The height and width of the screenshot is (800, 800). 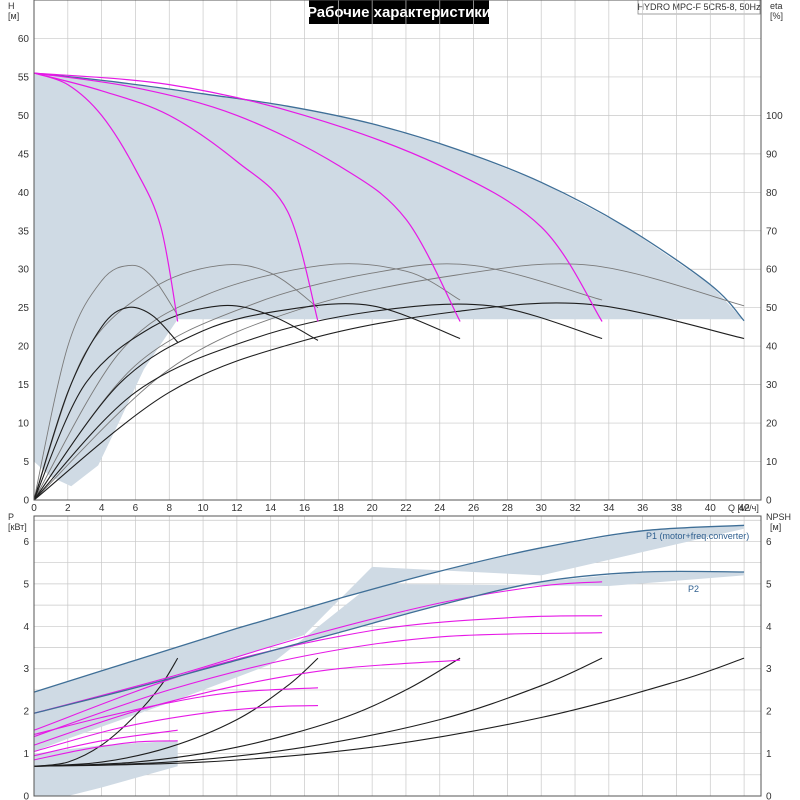 What do you see at coordinates (24, 116) in the screenshot?
I see `y-tick-label-h: 50` at bounding box center [24, 116].